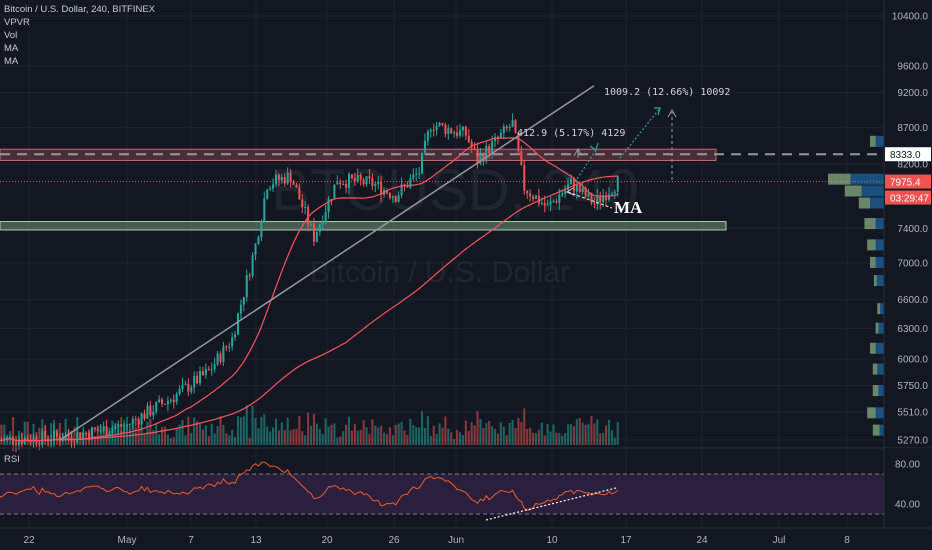 This screenshot has width=932, height=550. What do you see at coordinates (17, 22) in the screenshot?
I see `indicator-vpvr: VPVR` at bounding box center [17, 22].